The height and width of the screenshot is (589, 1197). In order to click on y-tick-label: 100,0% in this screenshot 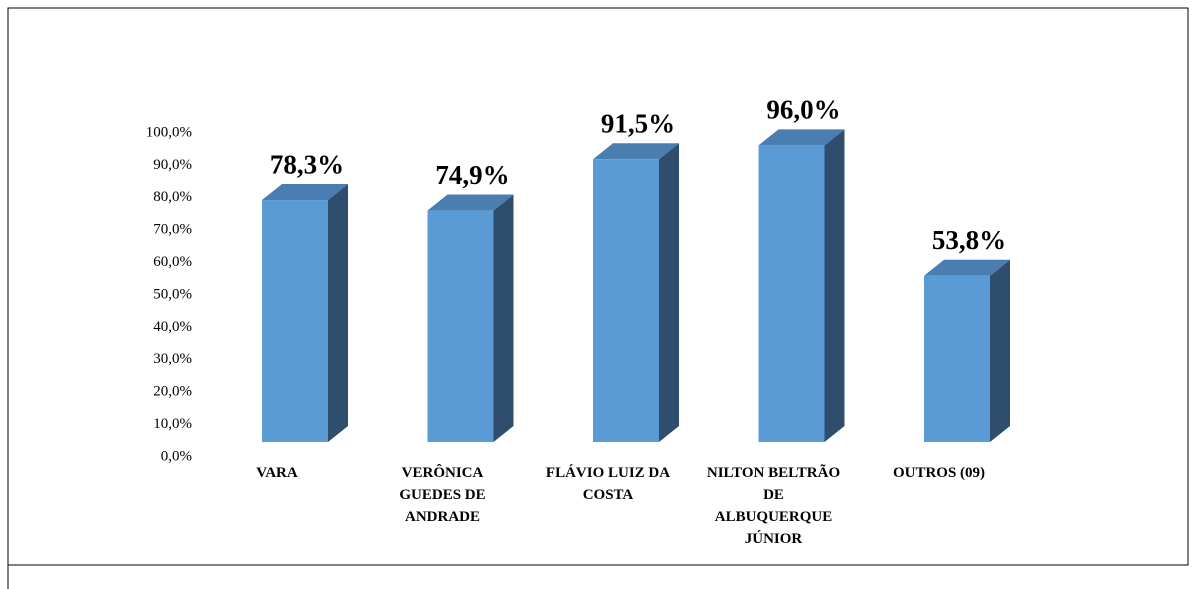, I will do `click(169, 132)`.